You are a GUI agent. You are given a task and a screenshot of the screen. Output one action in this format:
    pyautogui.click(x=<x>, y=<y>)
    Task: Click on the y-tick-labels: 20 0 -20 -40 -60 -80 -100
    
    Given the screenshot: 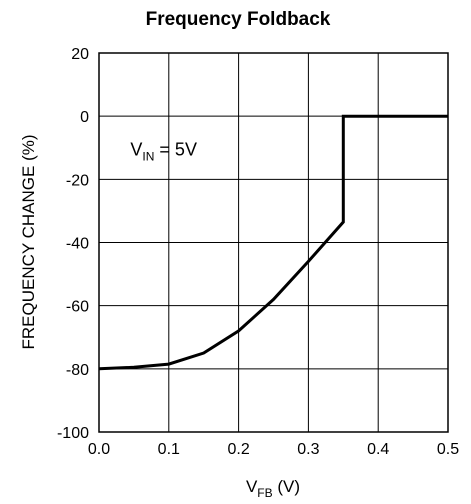 What is the action you would take?
    pyautogui.click(x=73, y=244)
    